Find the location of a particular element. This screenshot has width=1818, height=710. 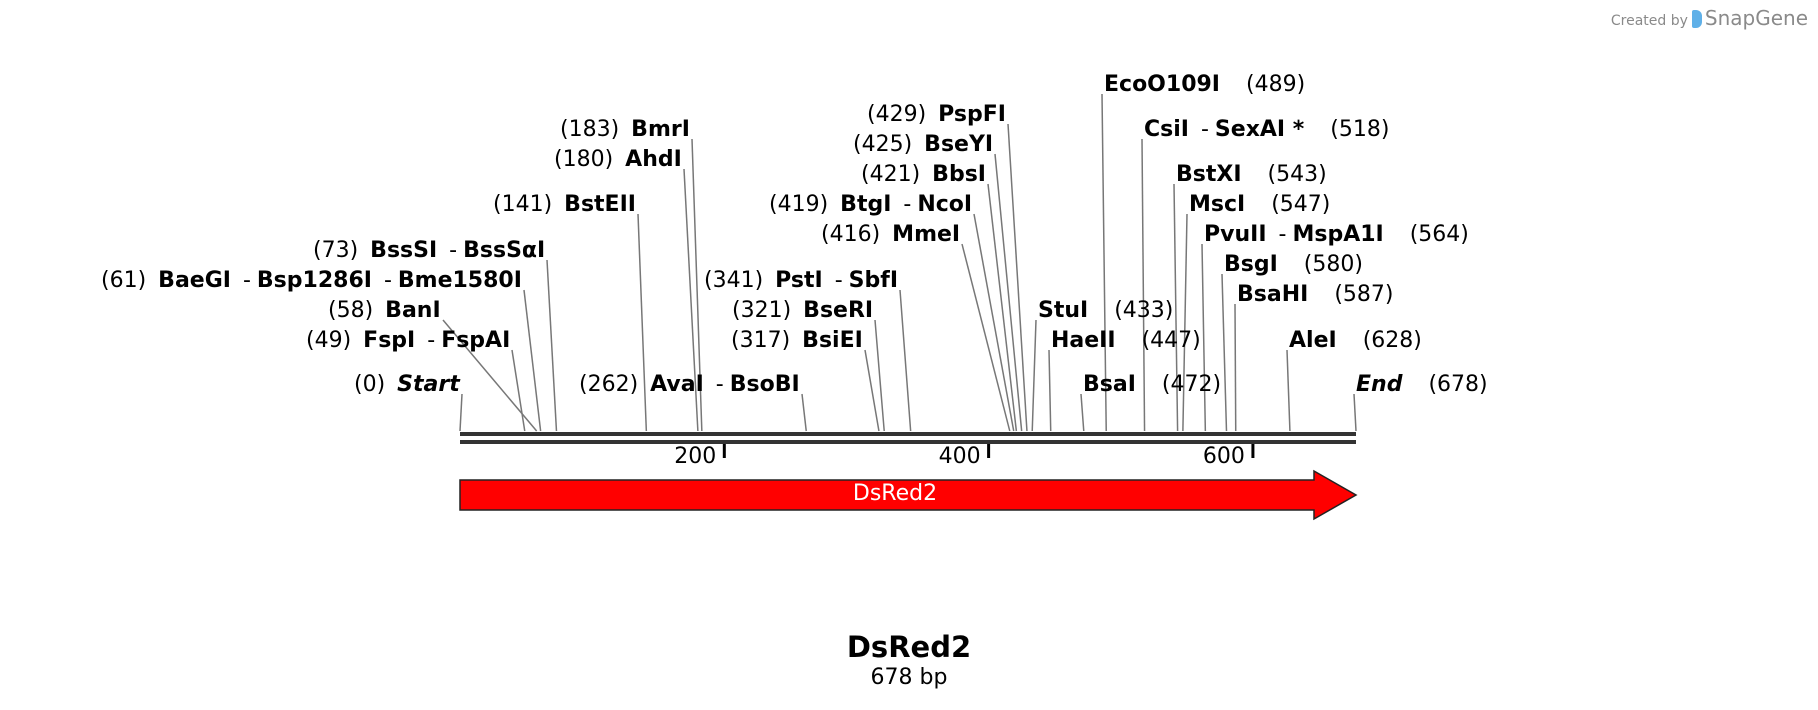

site-position: (564) is located at coordinates (1439, 234).